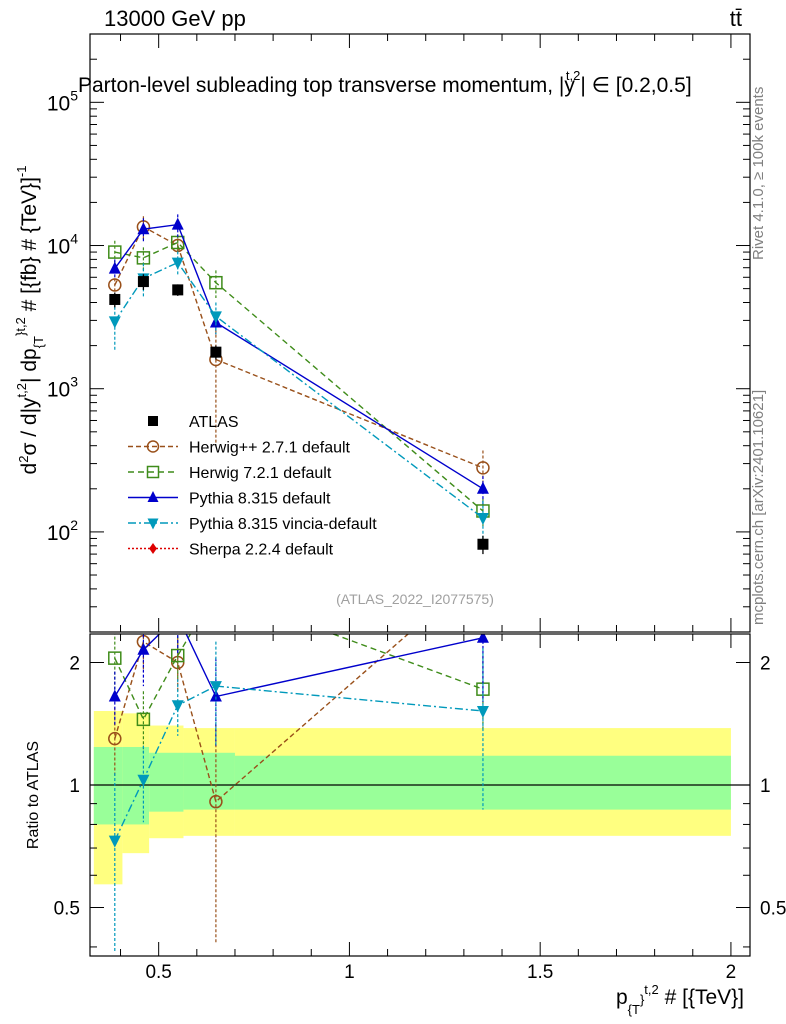 This screenshot has height=1024, width=786. I want to click on legend-label: Herwig++ 2.7.1 default, so click(270, 448).